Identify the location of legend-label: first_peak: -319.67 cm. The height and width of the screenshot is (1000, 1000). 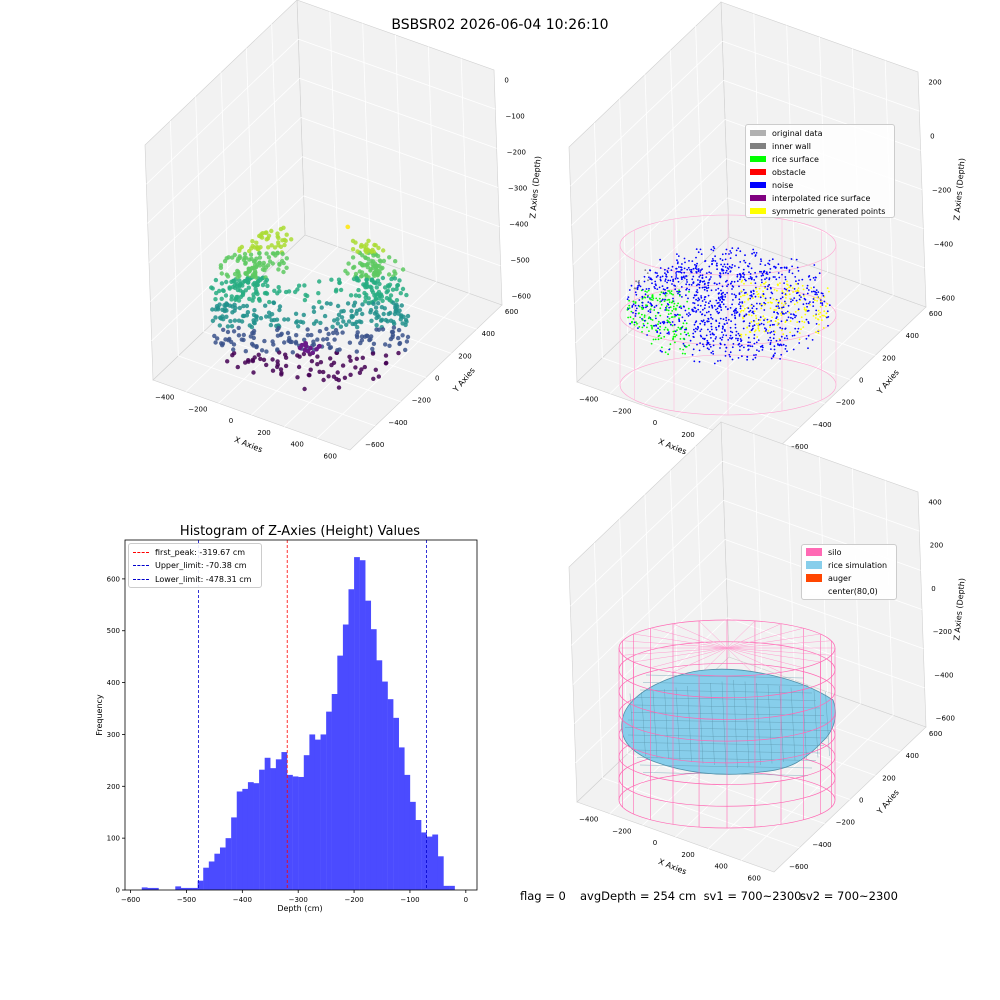
(200, 552).